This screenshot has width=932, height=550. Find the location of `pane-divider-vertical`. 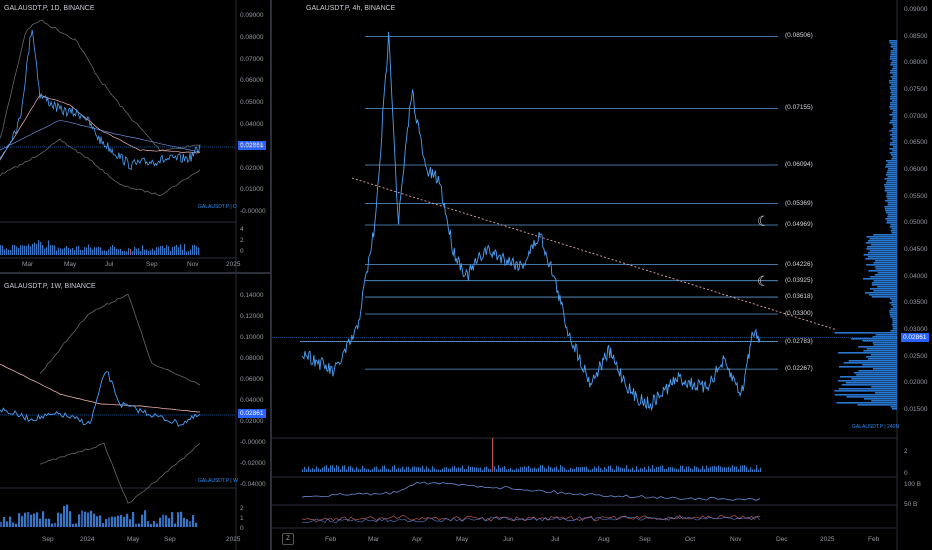

pane-divider-vertical is located at coordinates (271, 275).